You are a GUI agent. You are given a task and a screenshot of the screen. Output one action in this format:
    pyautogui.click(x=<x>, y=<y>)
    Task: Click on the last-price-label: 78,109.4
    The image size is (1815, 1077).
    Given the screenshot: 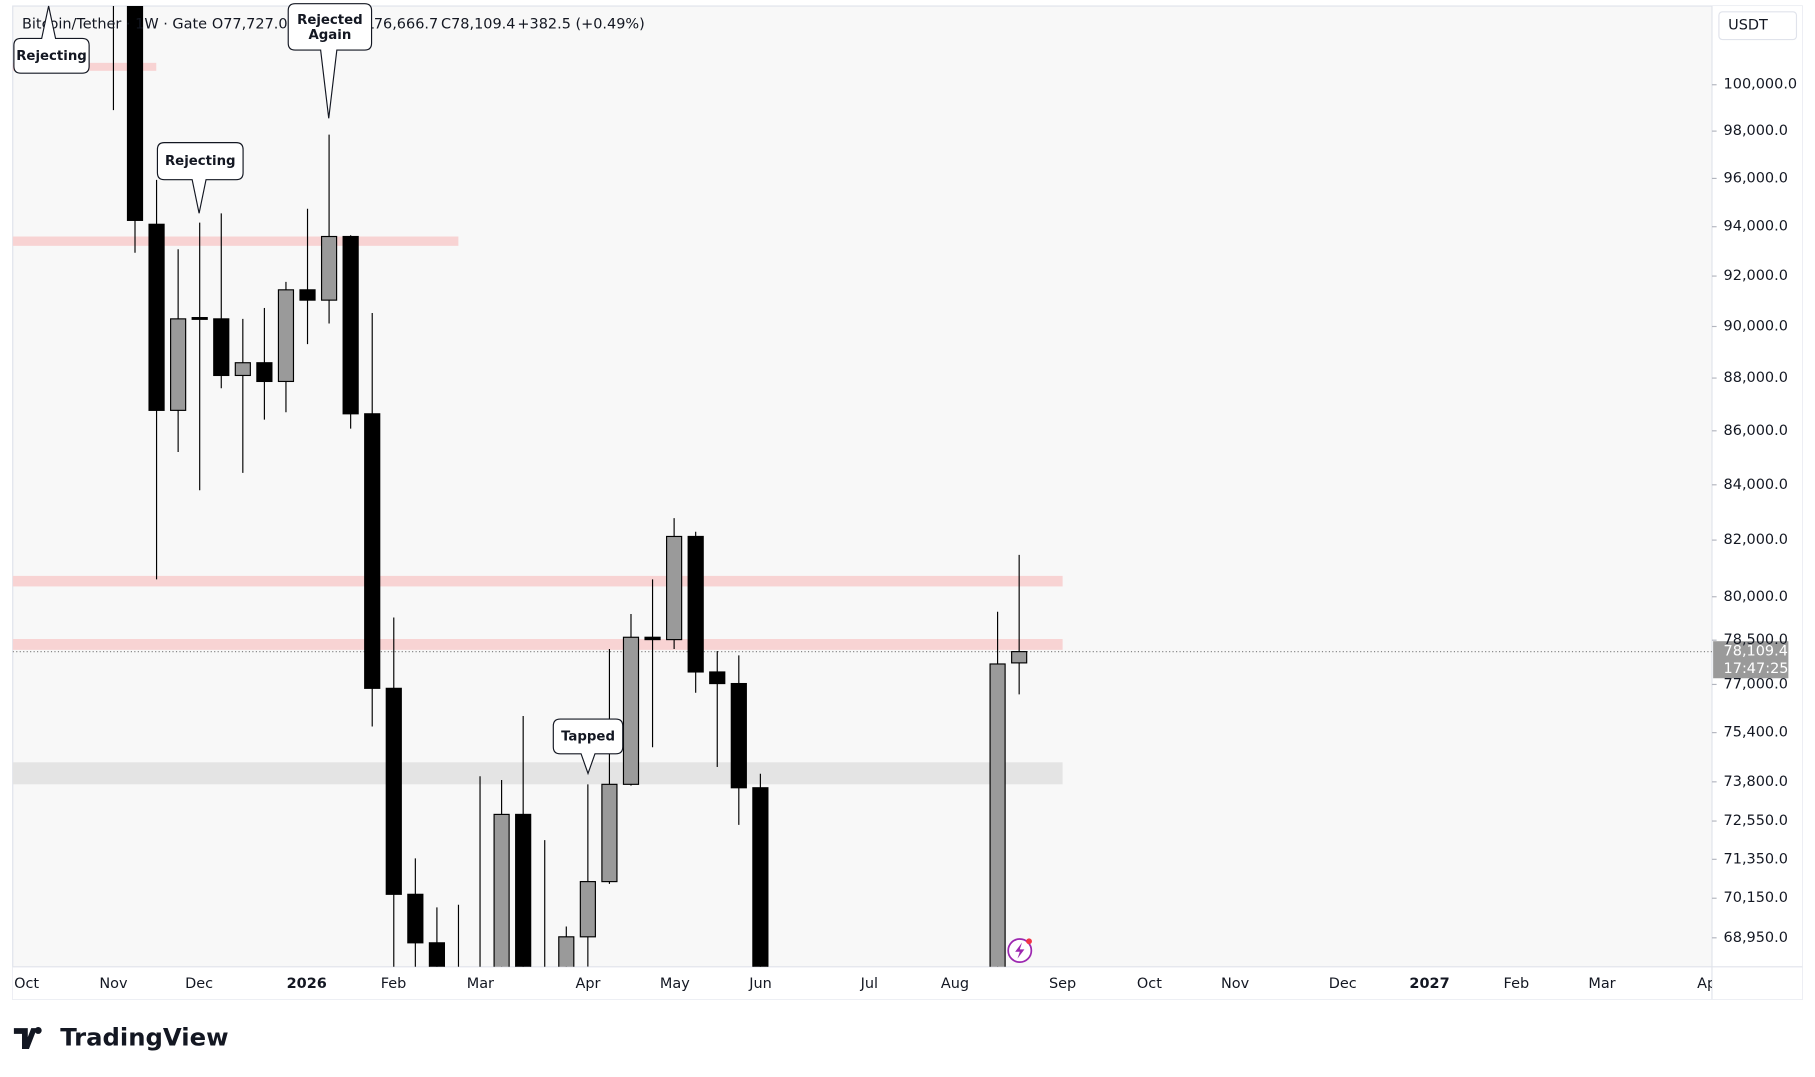 What is the action you would take?
    pyautogui.click(x=1756, y=652)
    